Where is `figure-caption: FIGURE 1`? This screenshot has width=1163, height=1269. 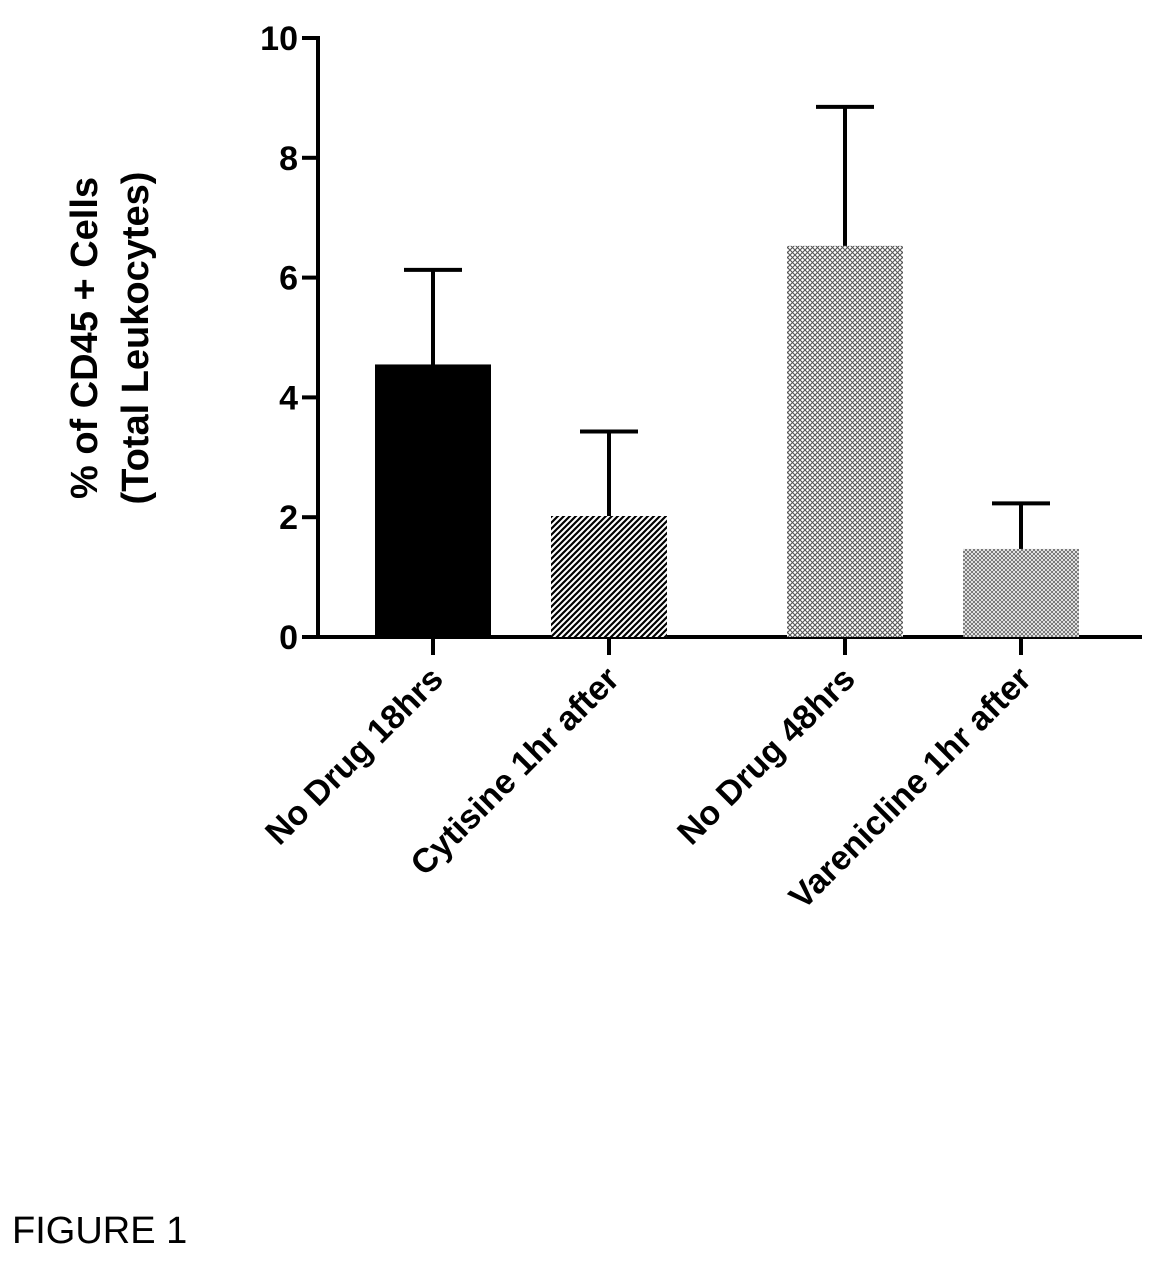
figure-caption: FIGURE 1 is located at coordinates (100, 1231).